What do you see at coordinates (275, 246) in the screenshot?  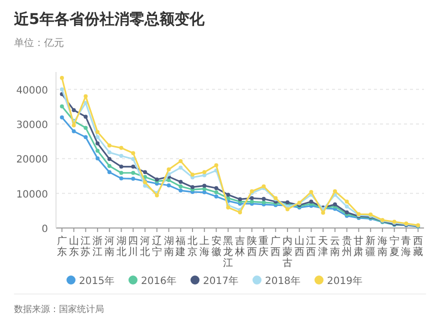 I see `x-tick-label: 广西` at bounding box center [275, 246].